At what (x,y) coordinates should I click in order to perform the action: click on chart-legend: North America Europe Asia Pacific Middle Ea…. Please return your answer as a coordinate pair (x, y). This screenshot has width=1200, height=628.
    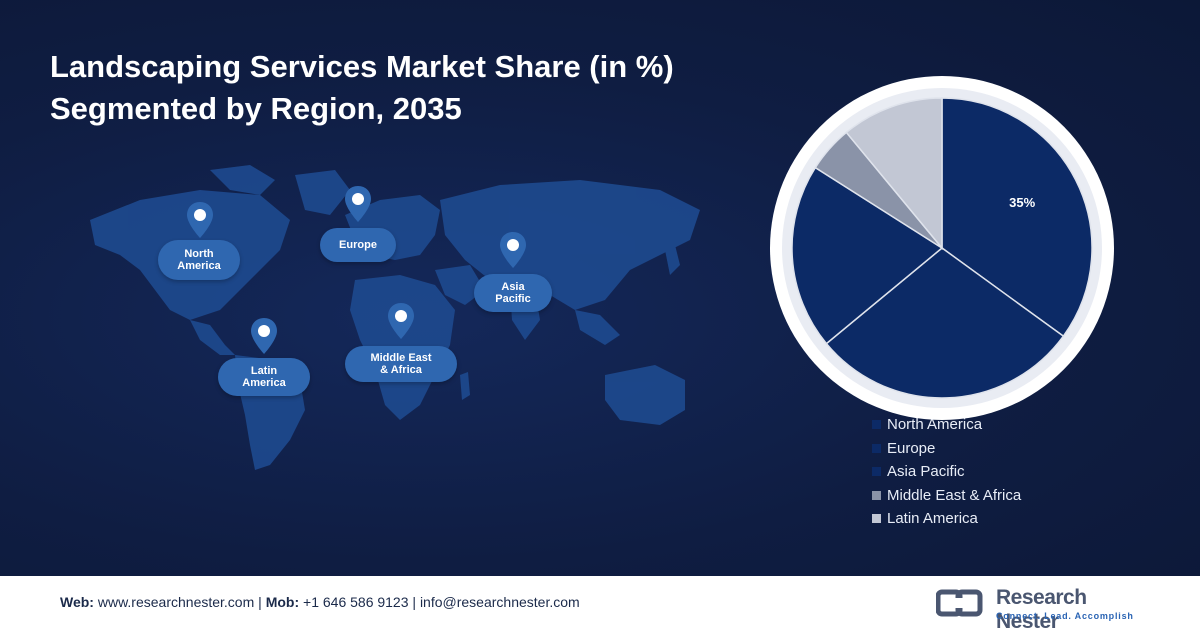
    Looking at the image, I should click on (946, 472).